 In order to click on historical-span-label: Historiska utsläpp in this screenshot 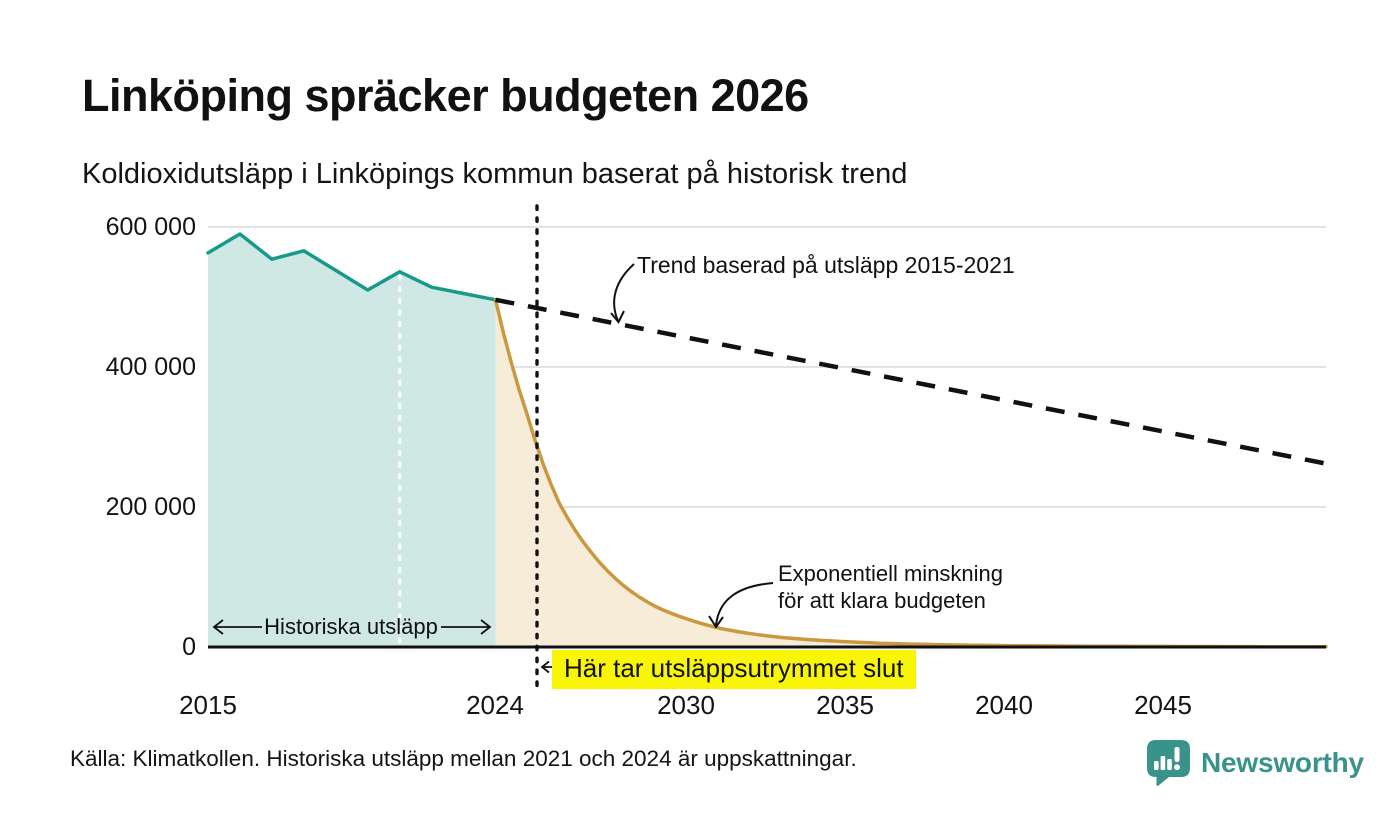, I will do `click(351, 626)`.